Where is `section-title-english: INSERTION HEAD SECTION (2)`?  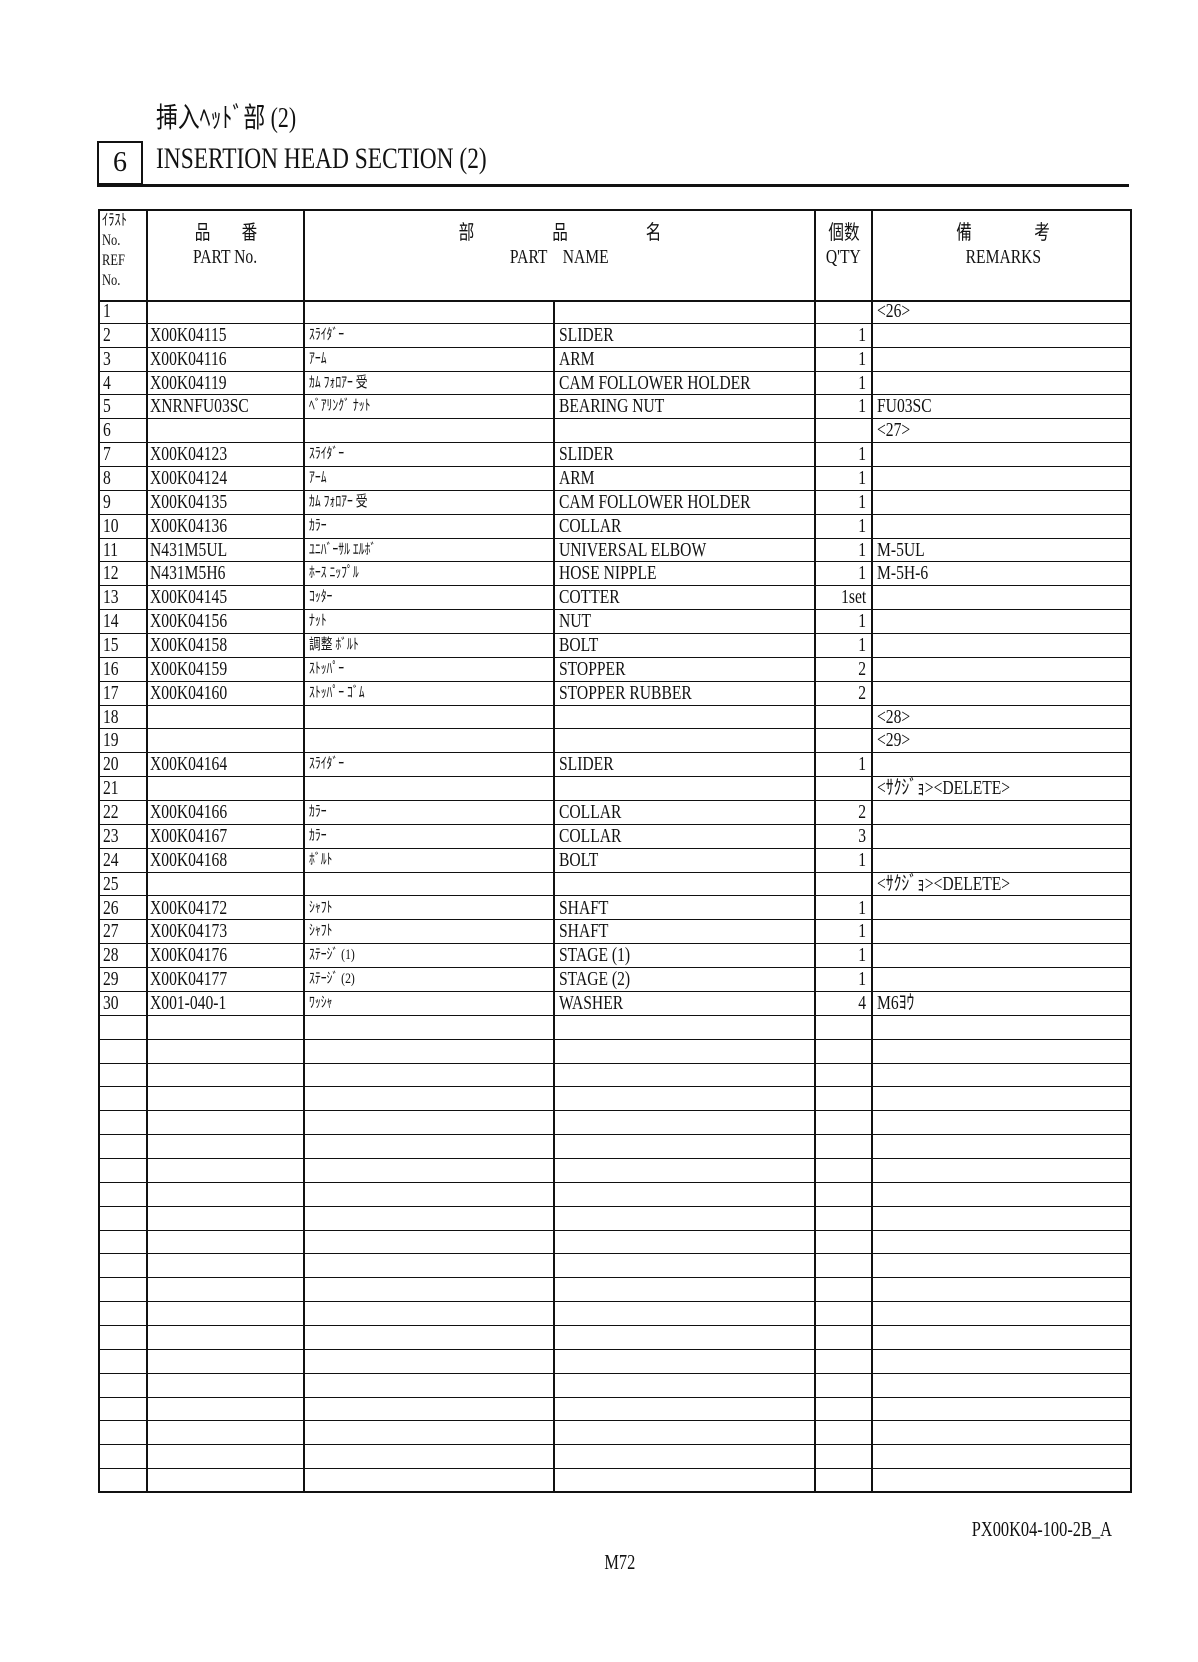
section-title-english: INSERTION HEAD SECTION (2) is located at coordinates (368, 159).